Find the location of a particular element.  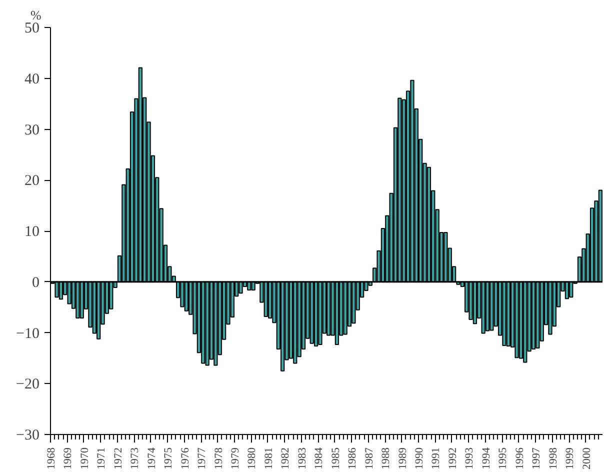

x-tick-label: 1987 is located at coordinates (369, 458).